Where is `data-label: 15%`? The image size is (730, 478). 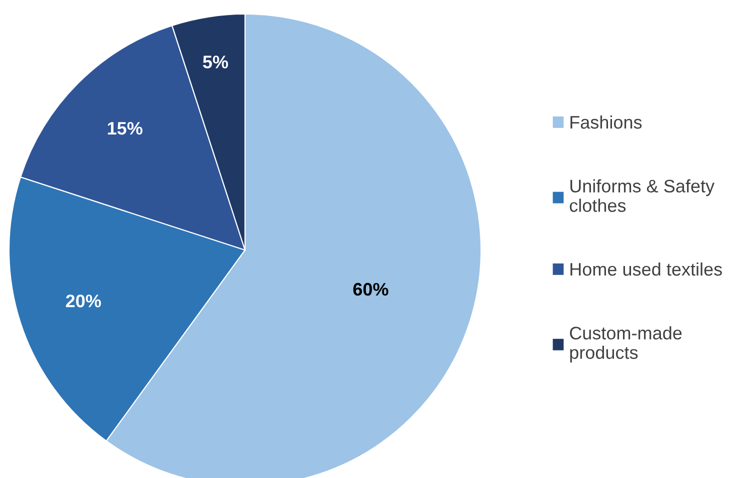 data-label: 15% is located at coordinates (125, 128).